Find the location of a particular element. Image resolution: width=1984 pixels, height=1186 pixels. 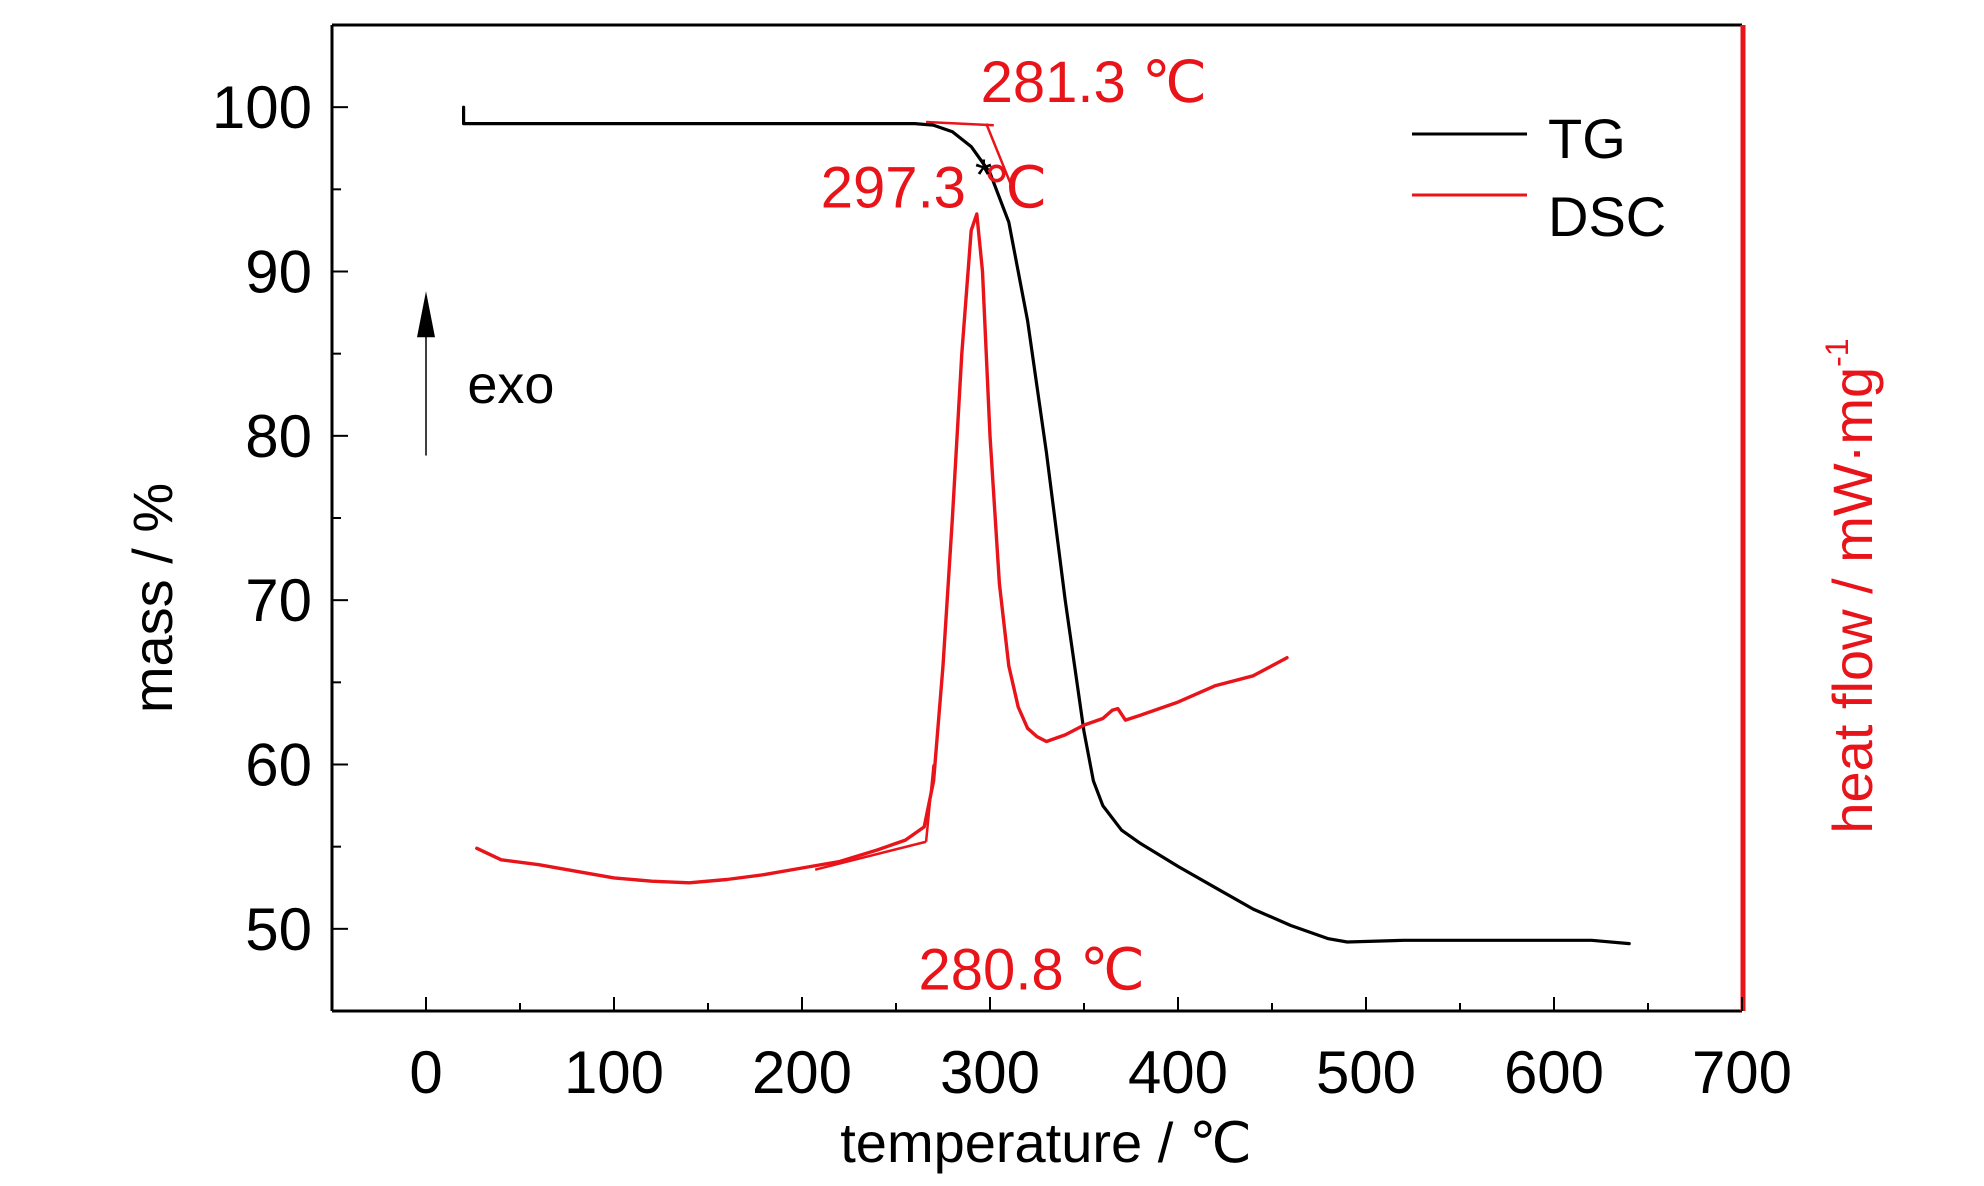

x-tick-label: 100 is located at coordinates (614, 1072).